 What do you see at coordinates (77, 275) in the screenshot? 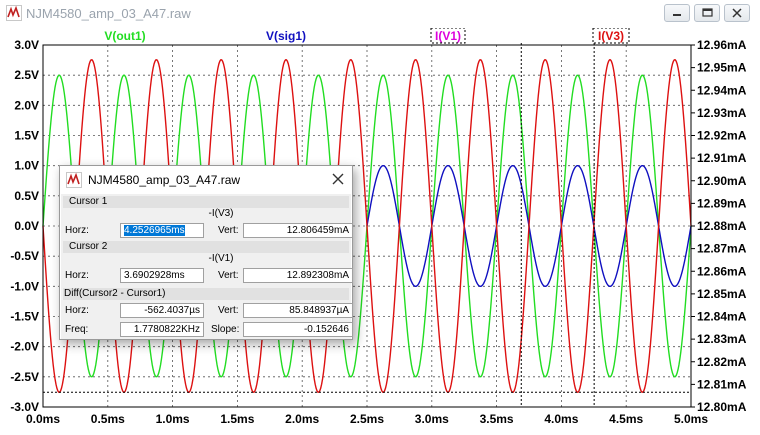
I see `cursor2-horz-label: Horz:` at bounding box center [77, 275].